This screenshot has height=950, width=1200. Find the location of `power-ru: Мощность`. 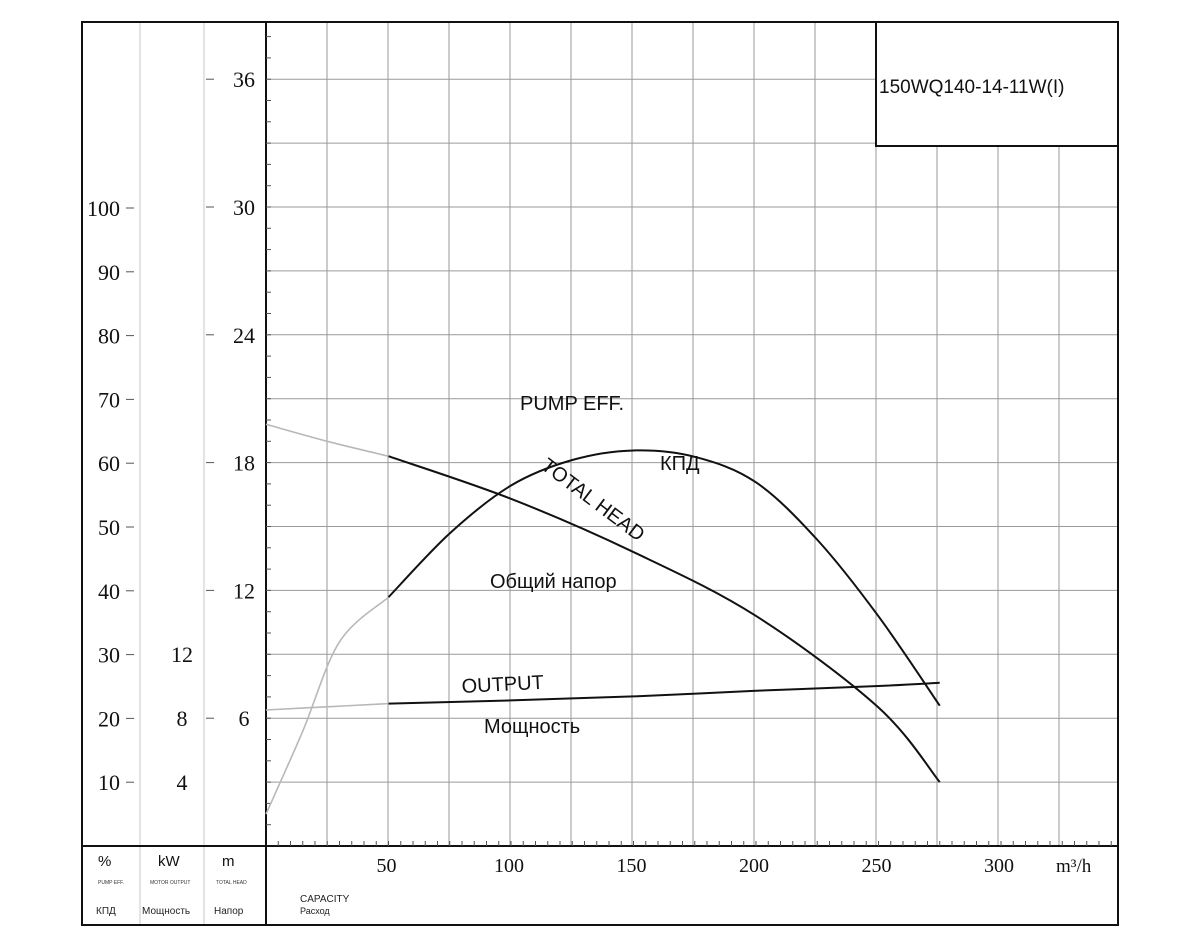

power-ru: Мощность is located at coordinates (166, 911).